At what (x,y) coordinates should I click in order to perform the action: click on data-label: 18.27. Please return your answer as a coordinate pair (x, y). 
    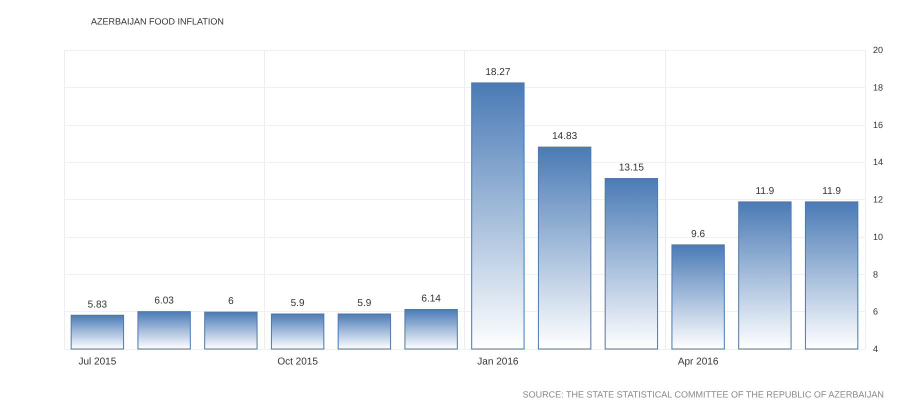
    Looking at the image, I should click on (498, 72).